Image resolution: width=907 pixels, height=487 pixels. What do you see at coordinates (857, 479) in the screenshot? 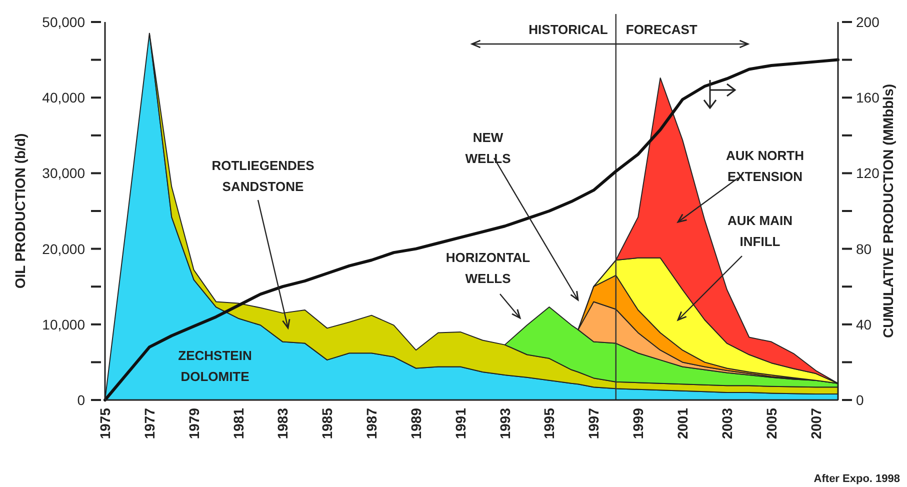
I see `text: After Expo. 1998` at bounding box center [857, 479].